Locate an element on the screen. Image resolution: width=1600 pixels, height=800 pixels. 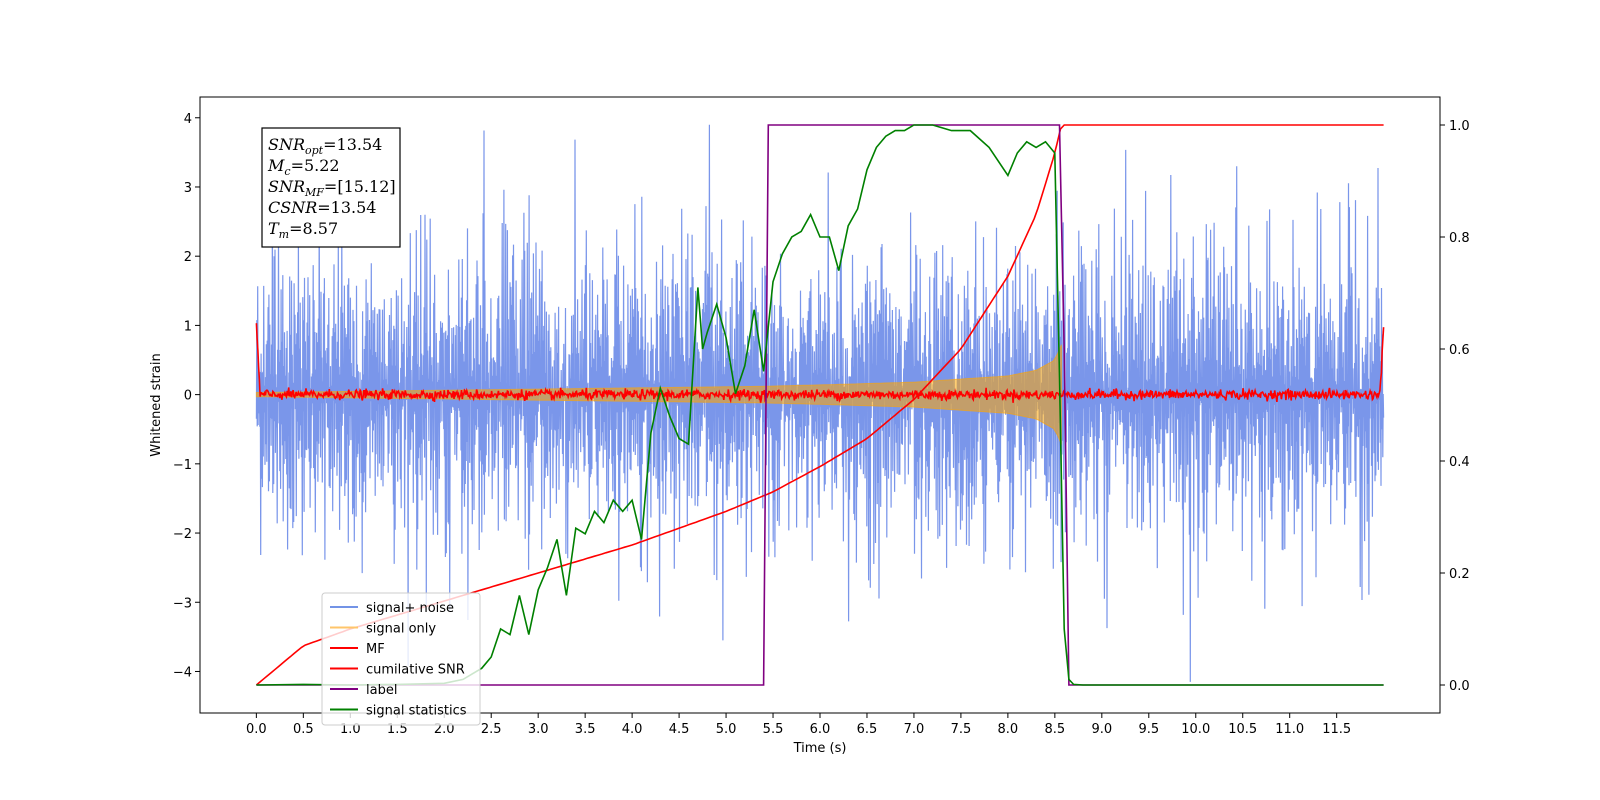
x-tick-label: 0.0 is located at coordinates (256, 729).